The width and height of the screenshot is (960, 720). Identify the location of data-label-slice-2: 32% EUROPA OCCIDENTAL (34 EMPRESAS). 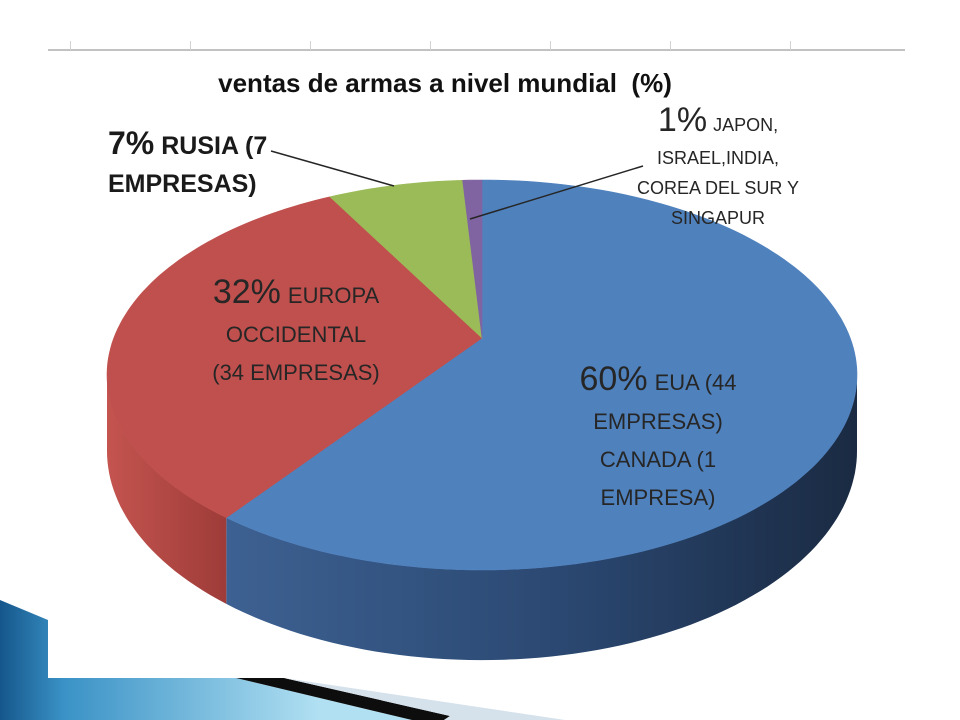
(296, 330).